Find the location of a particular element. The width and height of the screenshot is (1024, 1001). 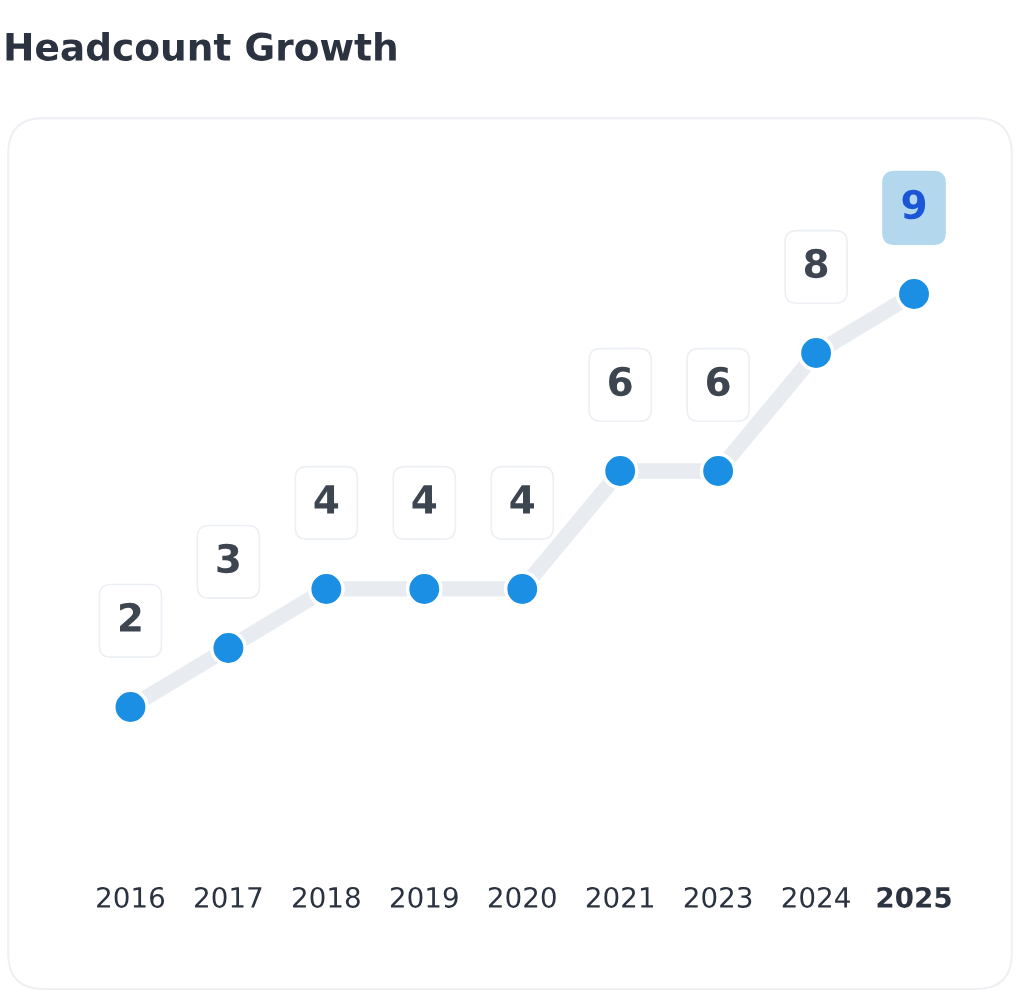

x-tick-label: 2017 is located at coordinates (228, 897).